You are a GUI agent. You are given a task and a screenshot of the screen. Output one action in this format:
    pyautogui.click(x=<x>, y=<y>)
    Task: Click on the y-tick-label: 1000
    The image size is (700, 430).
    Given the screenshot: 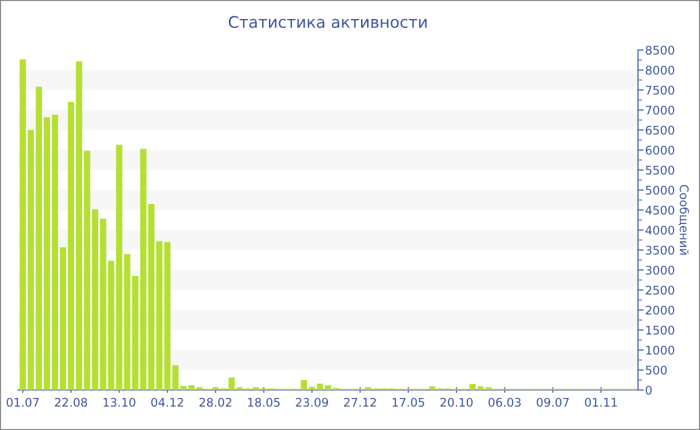 What is the action you would take?
    pyautogui.click(x=660, y=350)
    